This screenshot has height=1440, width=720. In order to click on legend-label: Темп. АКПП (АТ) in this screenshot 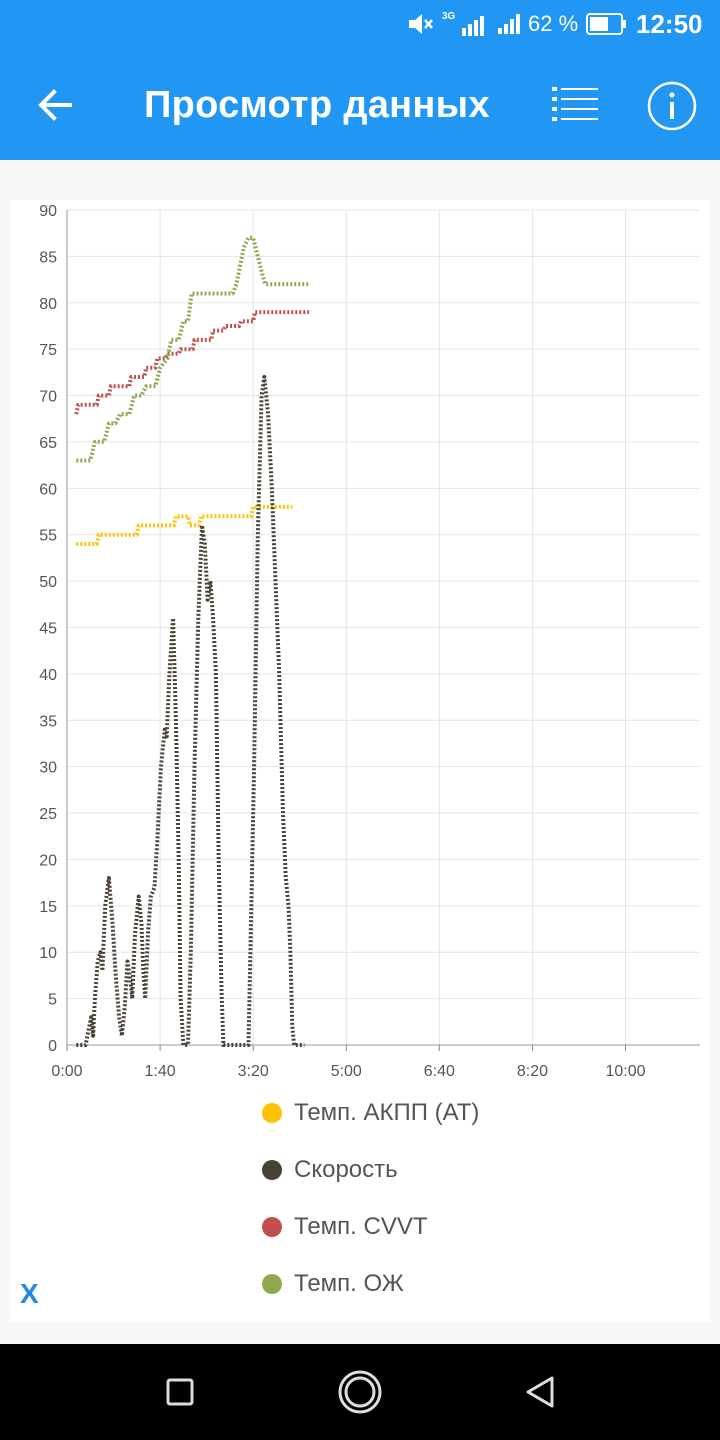, I will do `click(387, 1112)`.